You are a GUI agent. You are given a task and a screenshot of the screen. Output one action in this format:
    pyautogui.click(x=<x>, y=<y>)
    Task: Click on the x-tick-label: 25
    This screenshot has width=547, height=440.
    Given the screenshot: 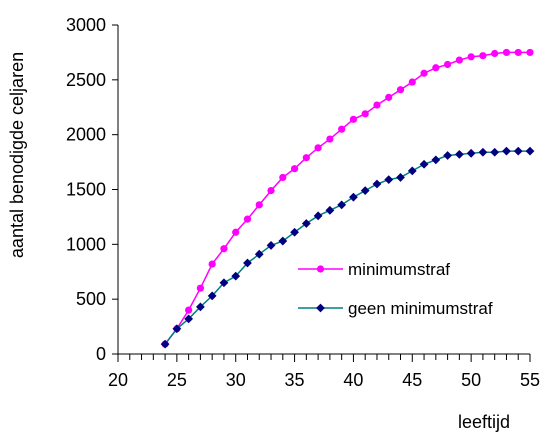 What is the action you would take?
    pyautogui.click(x=177, y=380)
    